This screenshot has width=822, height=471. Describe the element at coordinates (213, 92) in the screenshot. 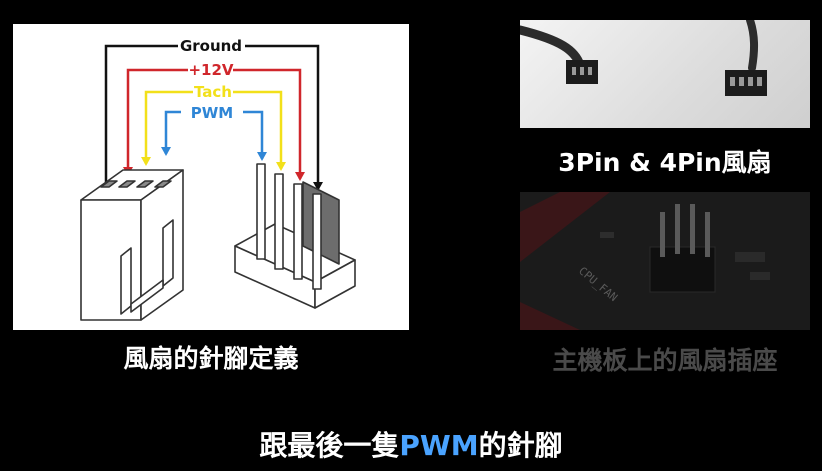

I see `tach-label: Tach` at that location.